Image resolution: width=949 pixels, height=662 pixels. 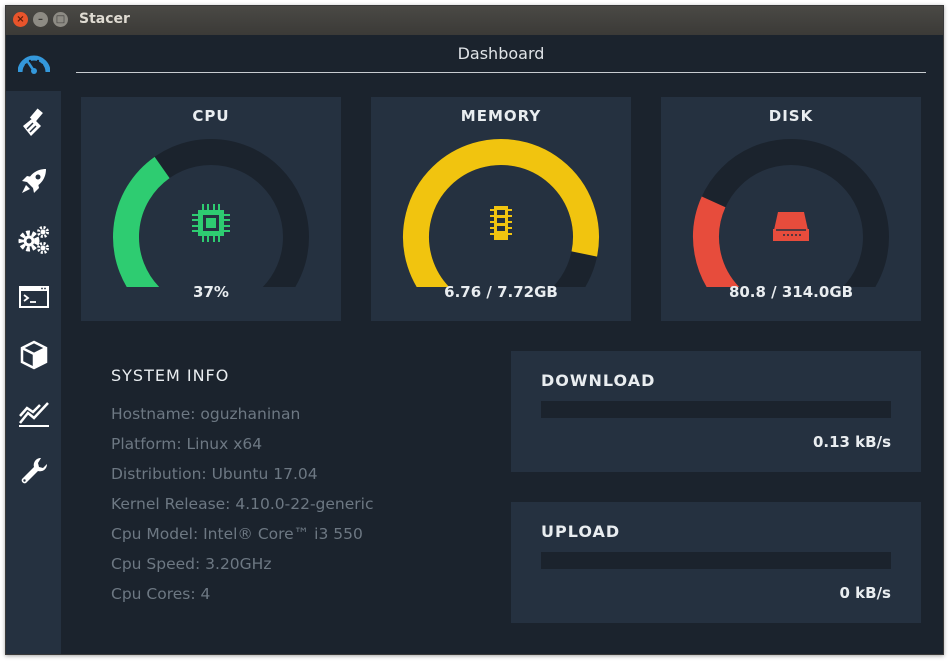 I want to click on title-bar: × – □ Stacer, so click(x=474, y=20).